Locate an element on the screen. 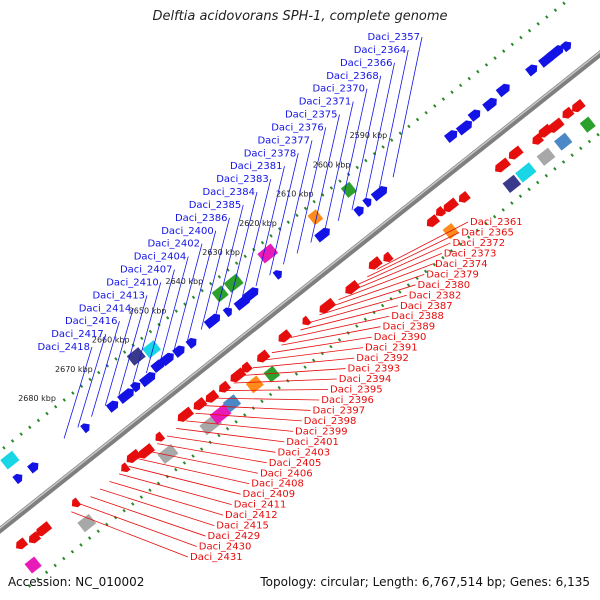 The height and width of the screenshot is (600, 600). gene-label: Daci_2383 is located at coordinates (242, 179).